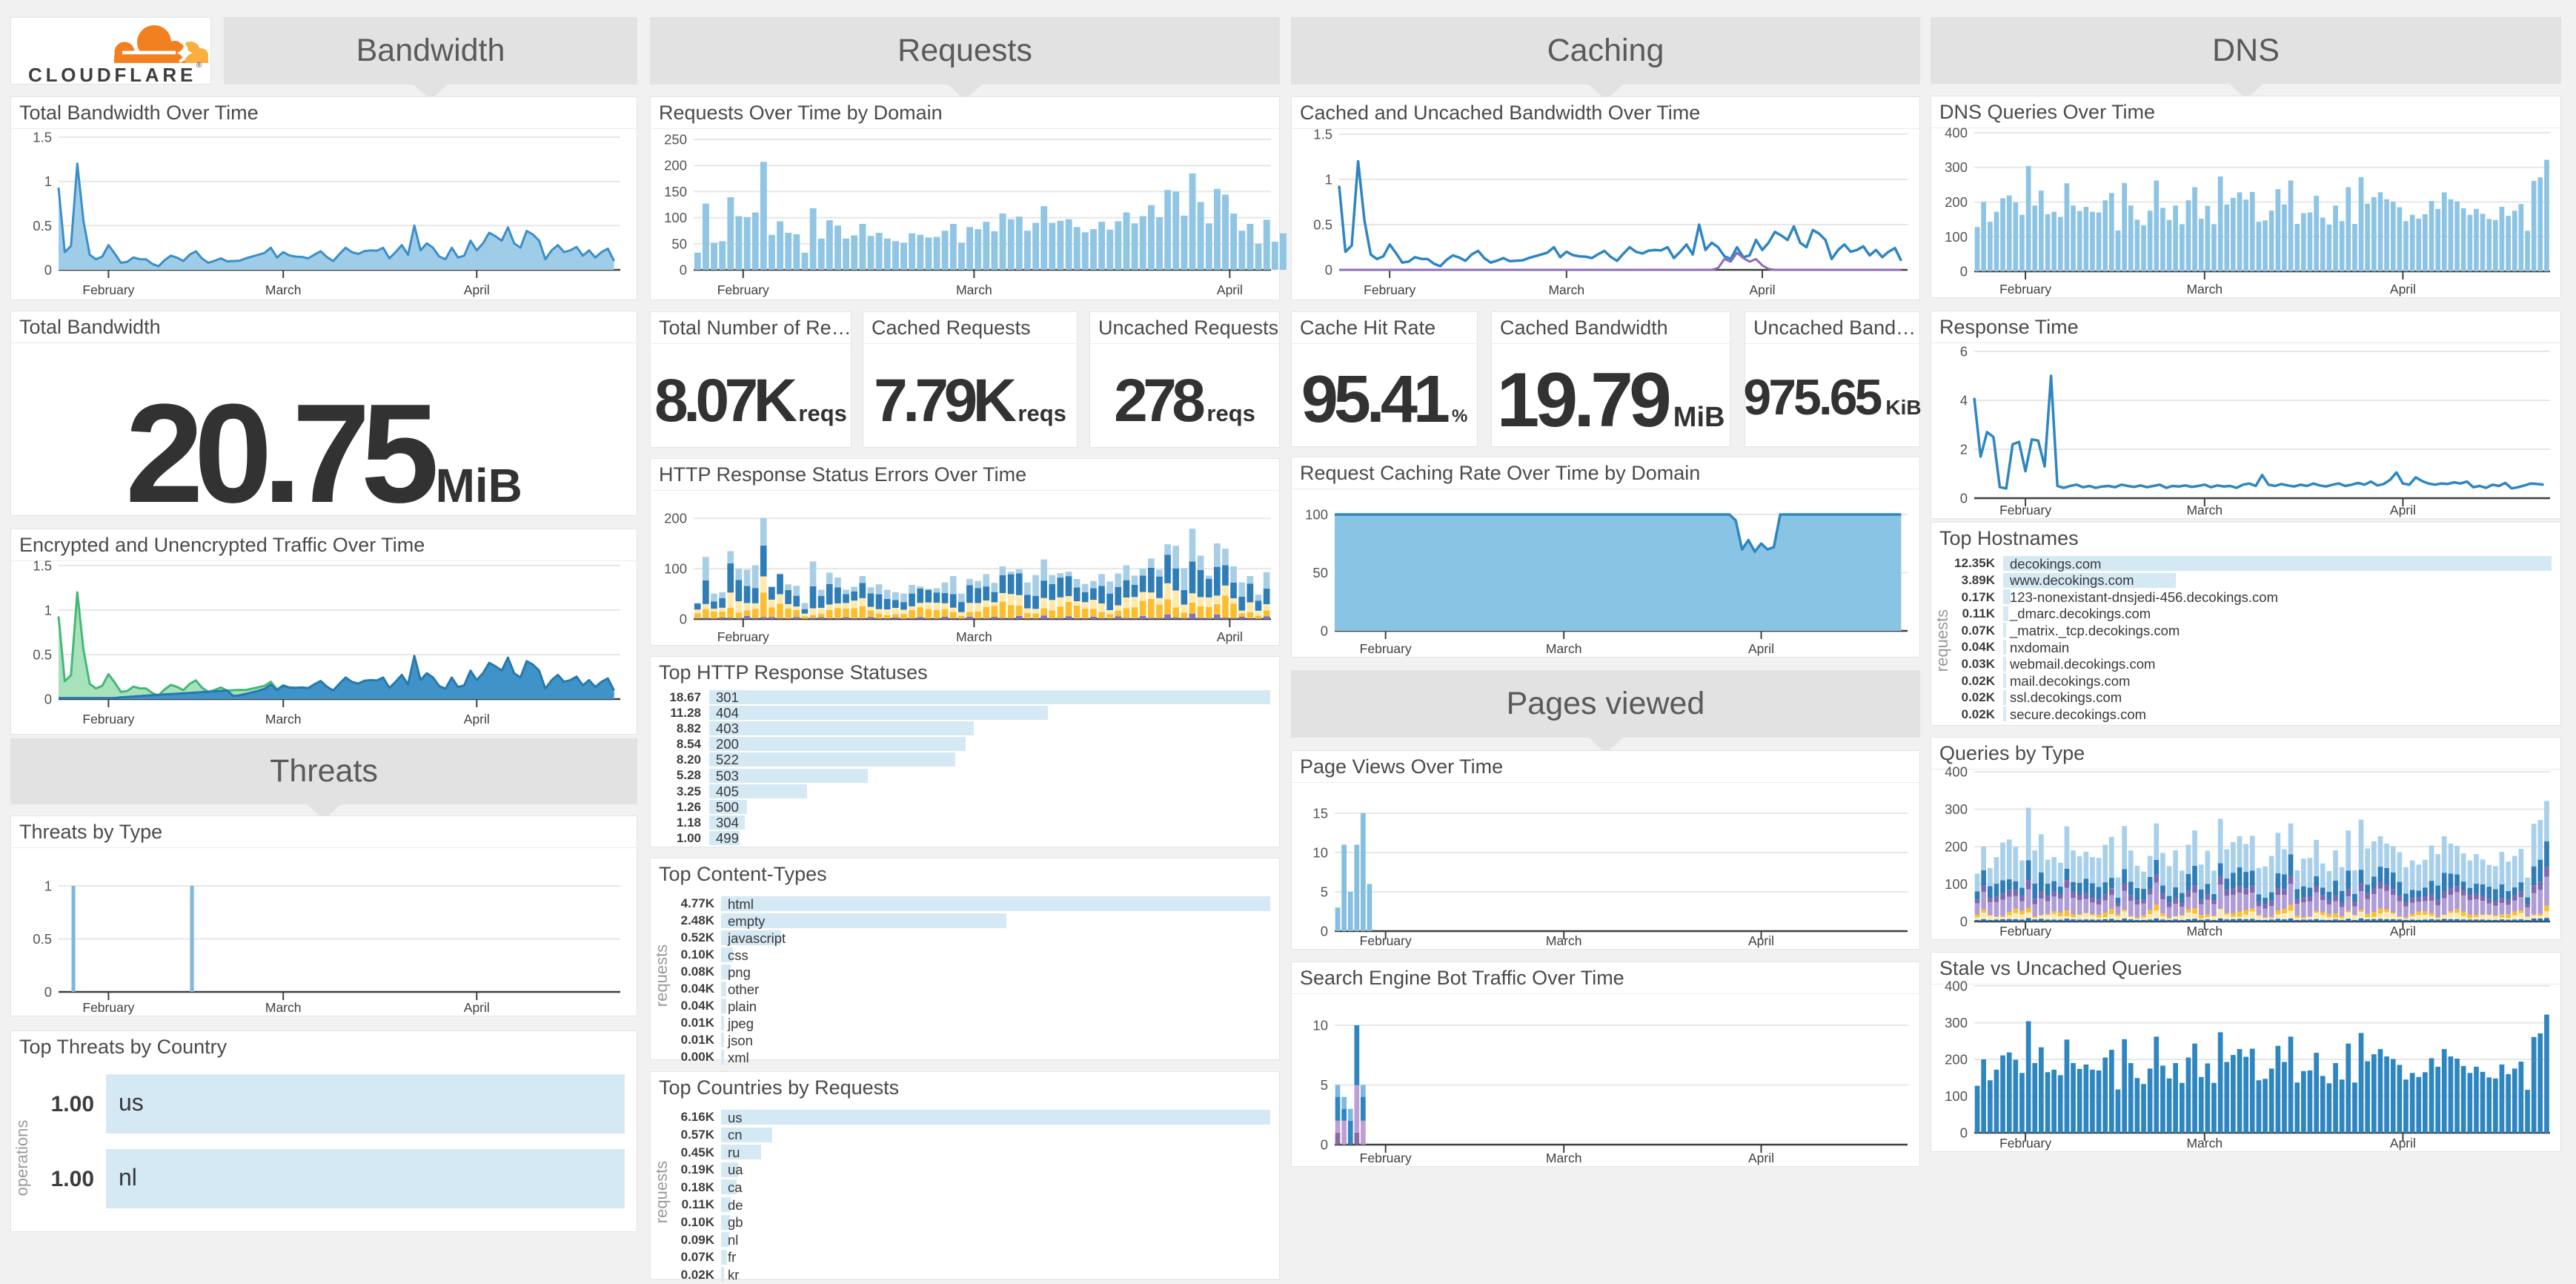  I want to click on svg-text: 250, so click(675, 140).